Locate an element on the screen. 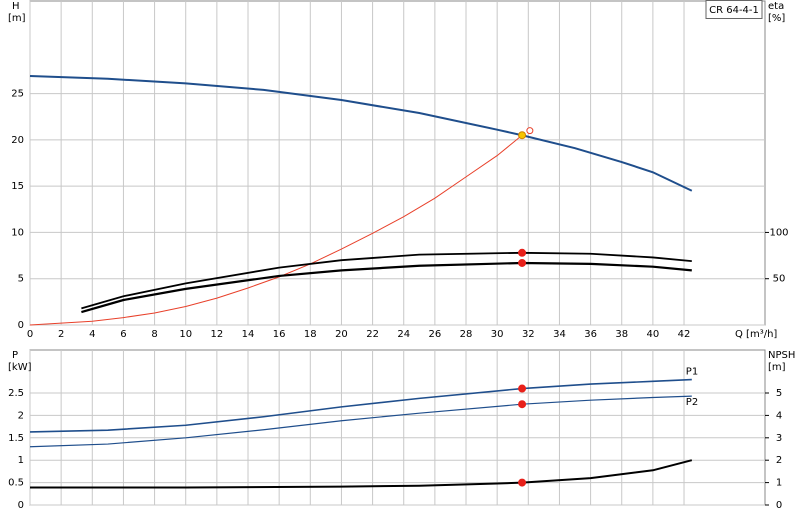 The width and height of the screenshot is (800, 520). series-label: P1 is located at coordinates (692, 372).